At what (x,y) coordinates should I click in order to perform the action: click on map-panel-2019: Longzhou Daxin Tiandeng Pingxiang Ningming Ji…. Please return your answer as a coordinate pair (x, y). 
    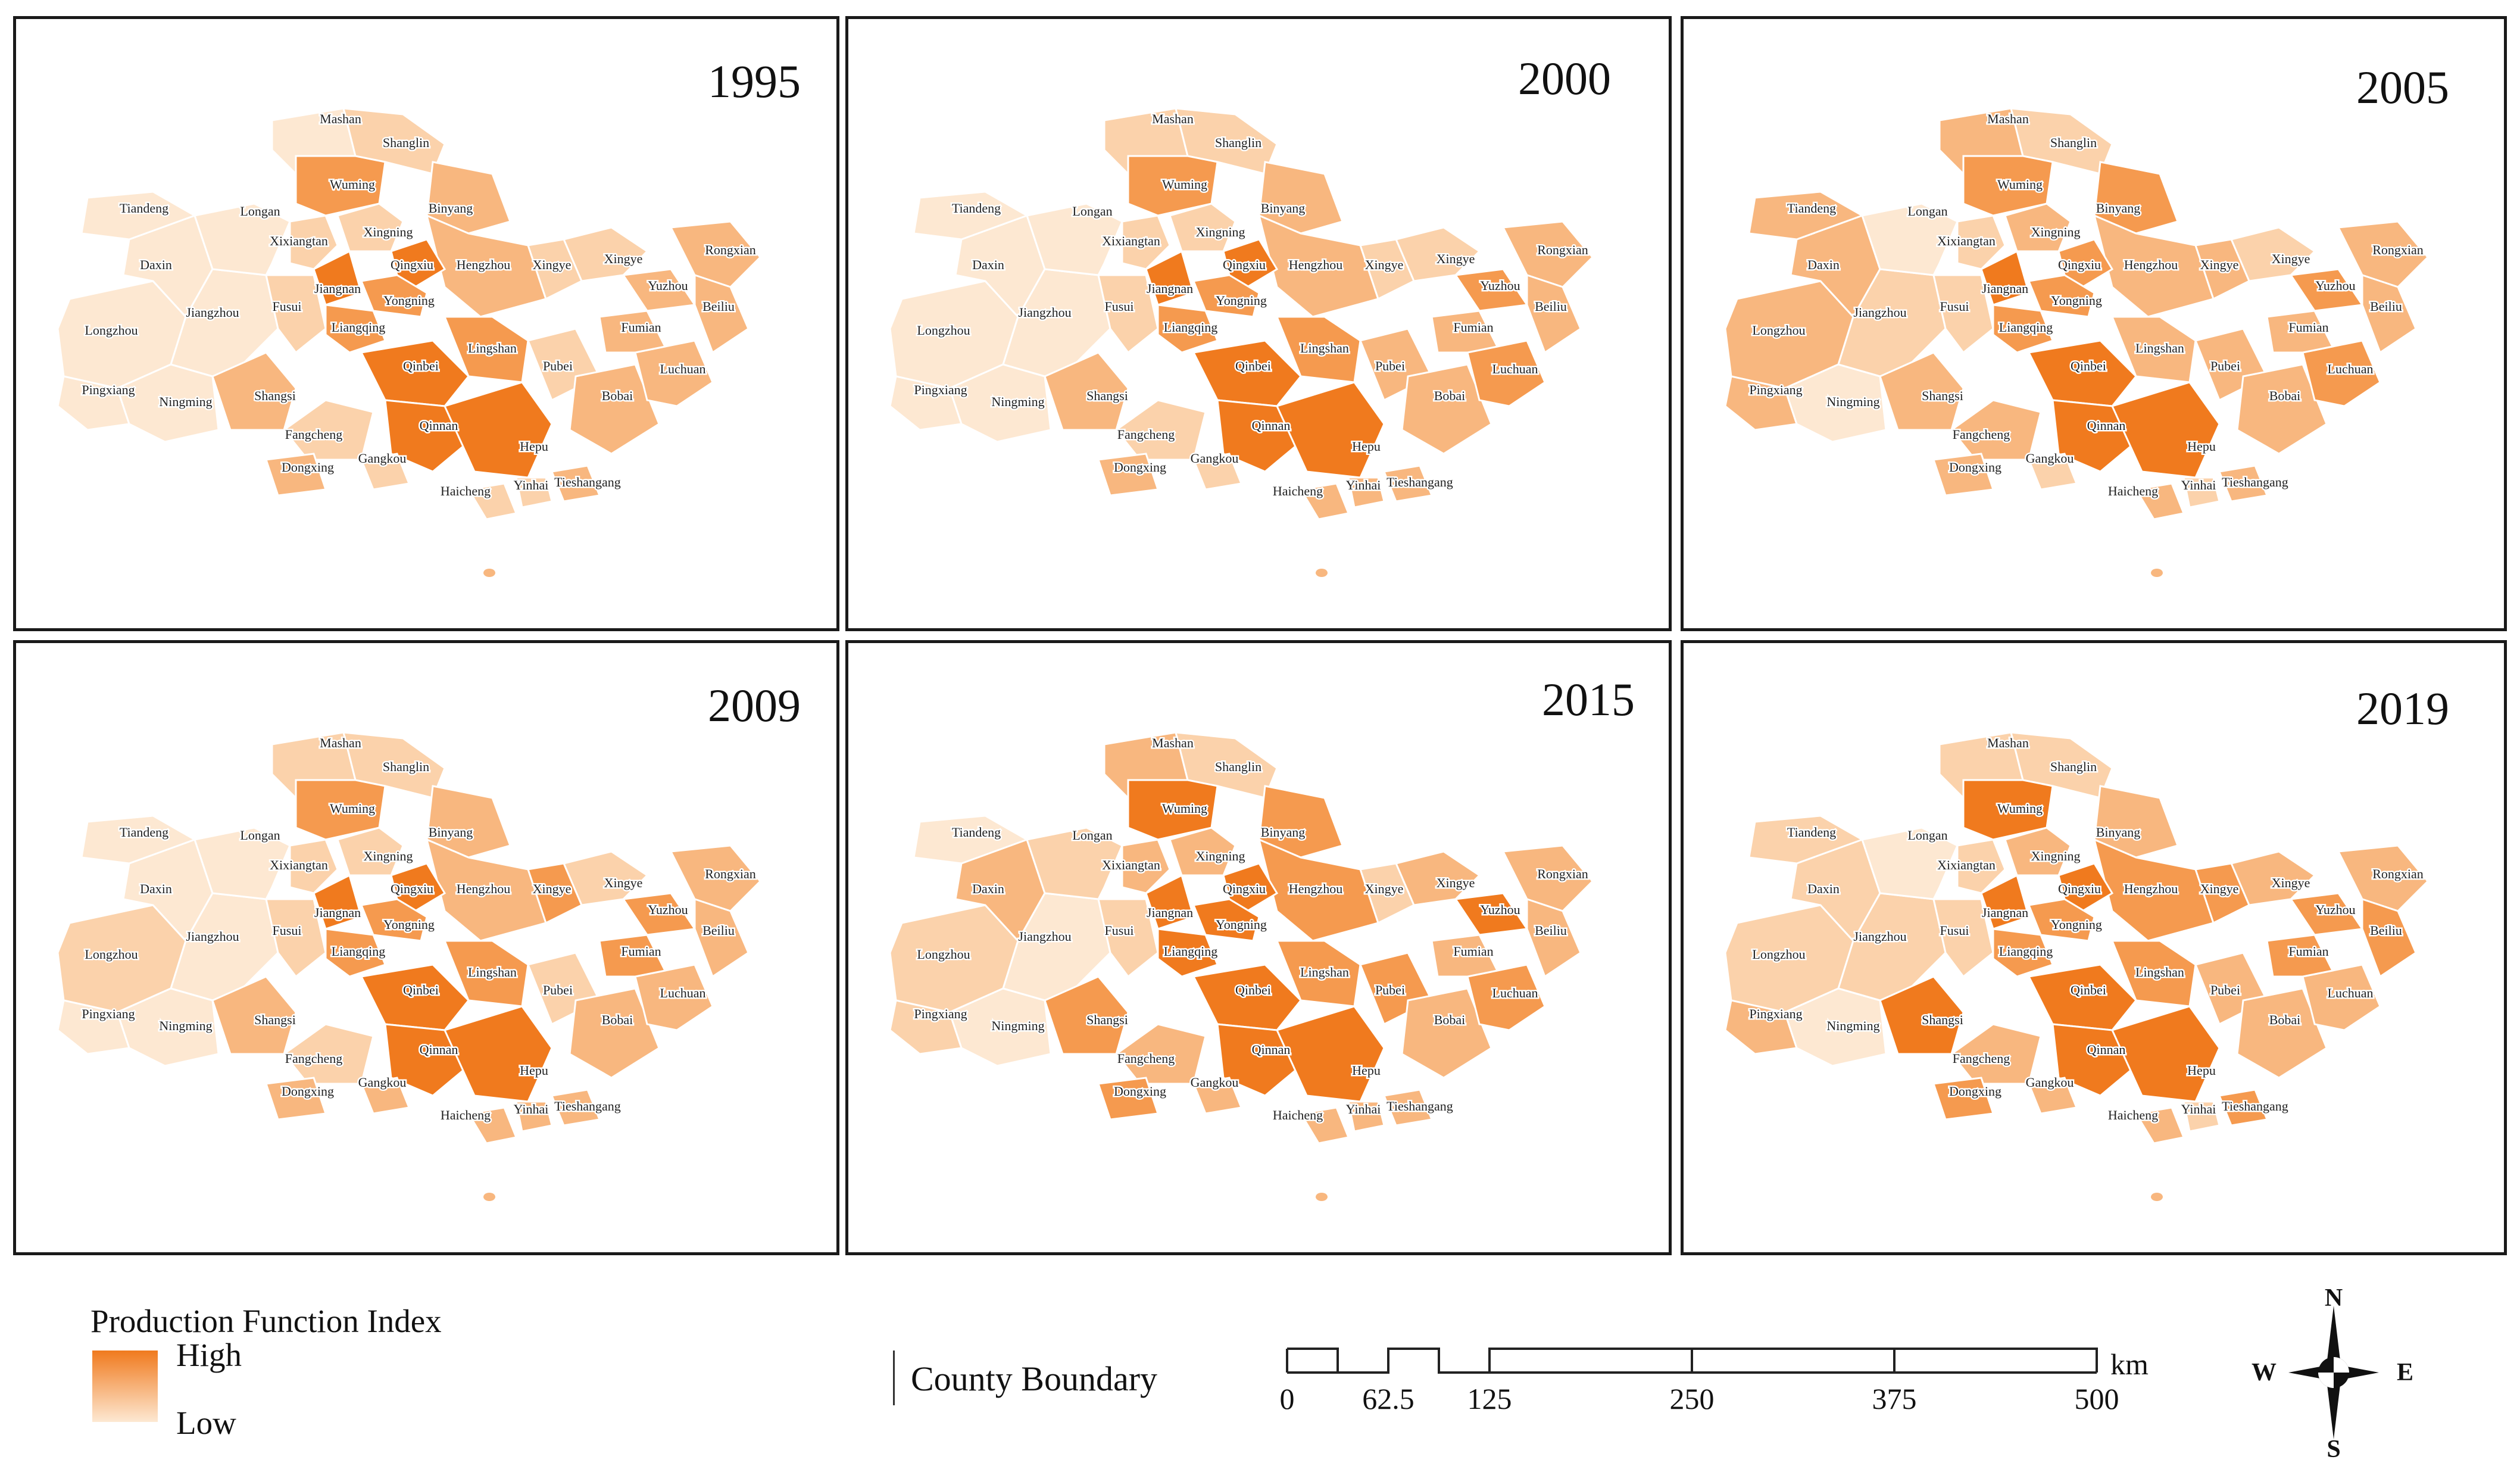
    Looking at the image, I should click on (2094, 947).